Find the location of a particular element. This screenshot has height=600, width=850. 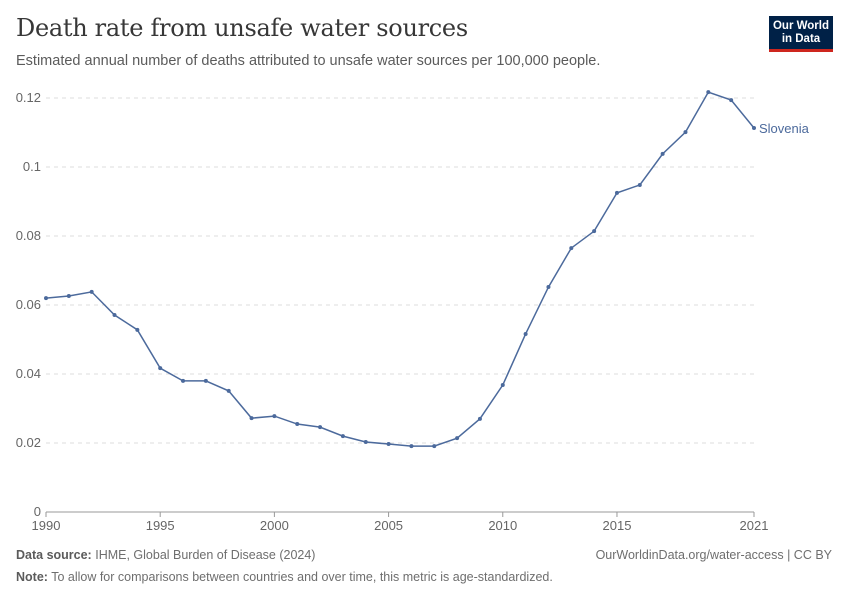

y-tick-label: 0.1 is located at coordinates (32, 166).